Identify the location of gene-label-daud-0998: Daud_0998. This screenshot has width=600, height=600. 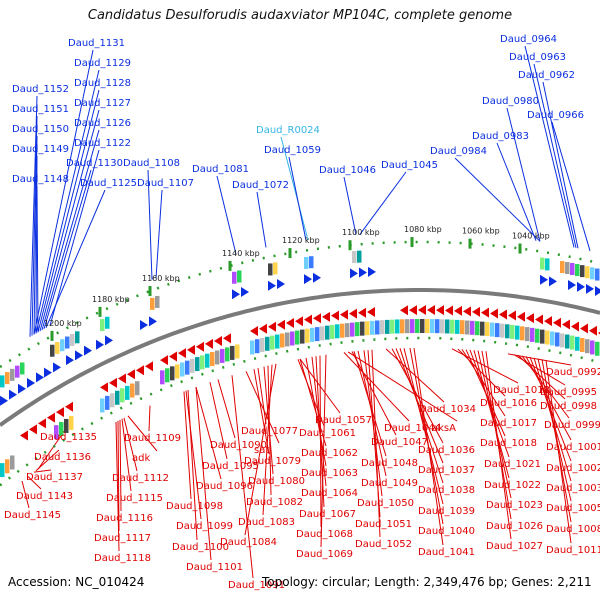
(568, 406).